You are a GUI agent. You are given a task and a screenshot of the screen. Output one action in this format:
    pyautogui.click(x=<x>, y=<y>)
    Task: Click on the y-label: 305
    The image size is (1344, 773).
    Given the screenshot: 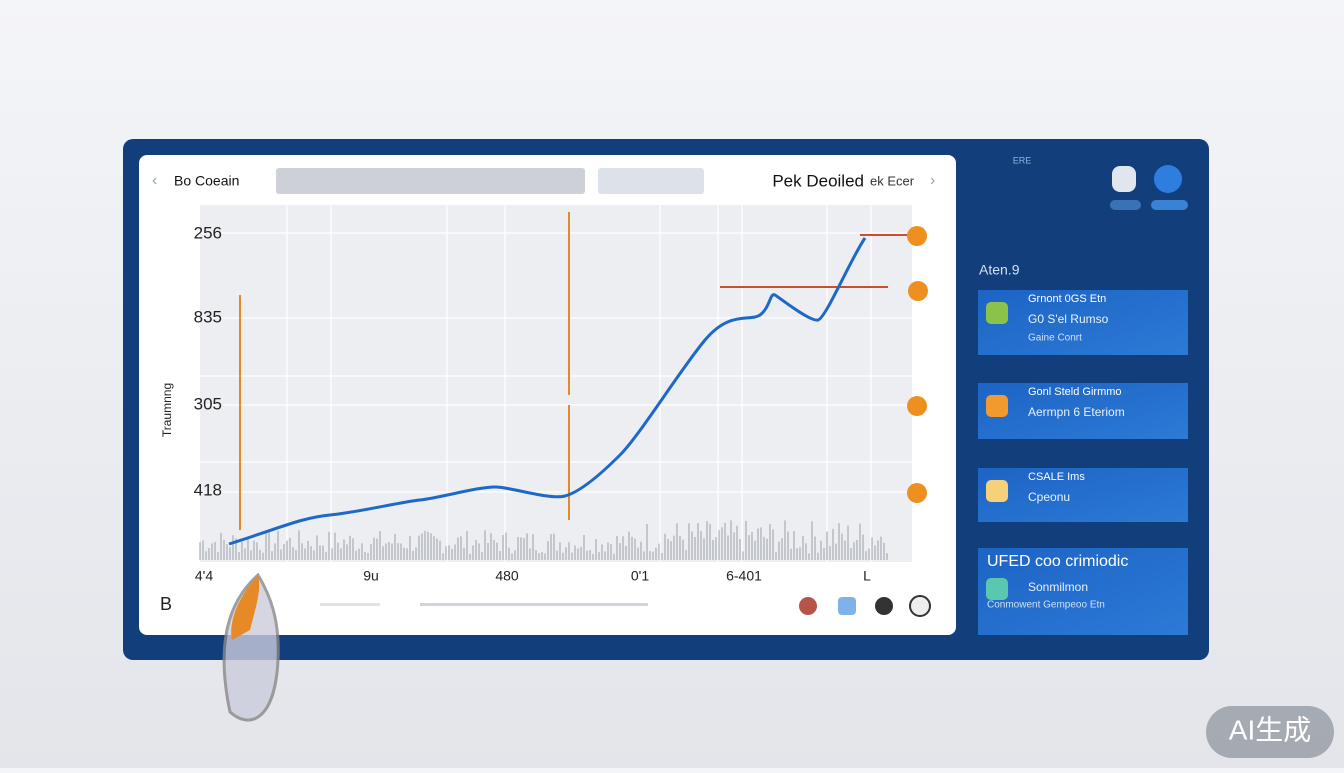 What is the action you would take?
    pyautogui.click(x=208, y=403)
    